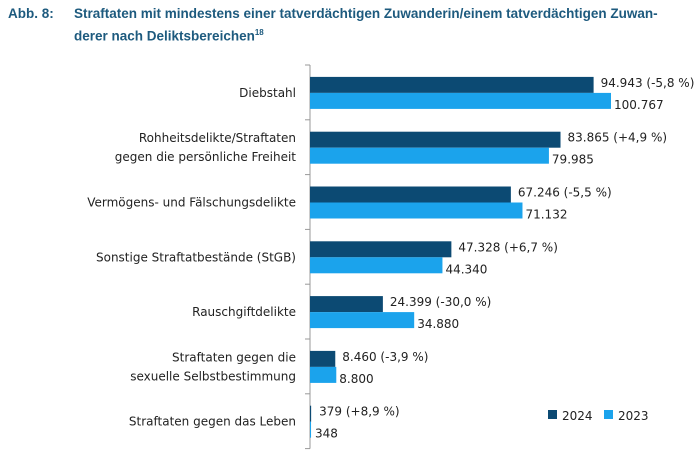 The height and width of the screenshot is (452, 700). I want to click on data-label-2023: 348, so click(326, 434).